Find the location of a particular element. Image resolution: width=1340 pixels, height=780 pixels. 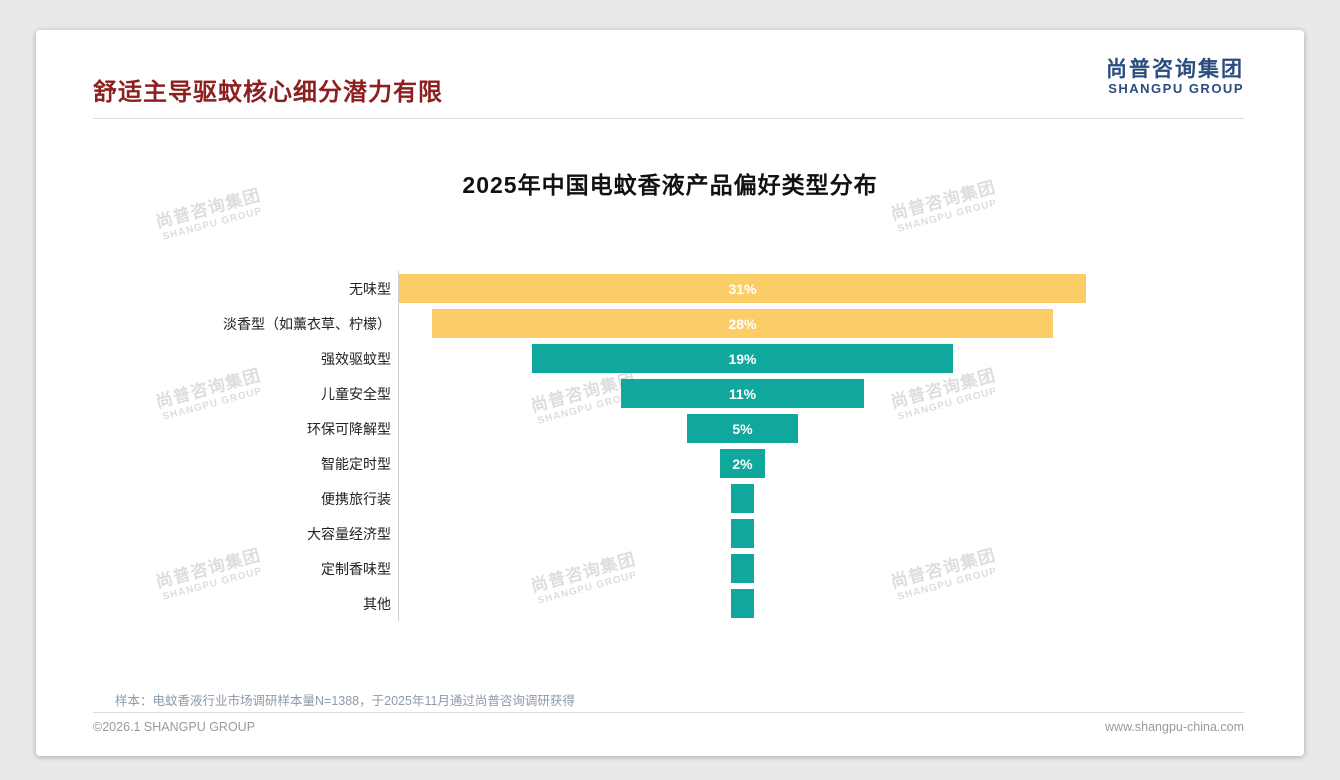

chart-row: 儿童安全型 11% is located at coordinates (670, 393).